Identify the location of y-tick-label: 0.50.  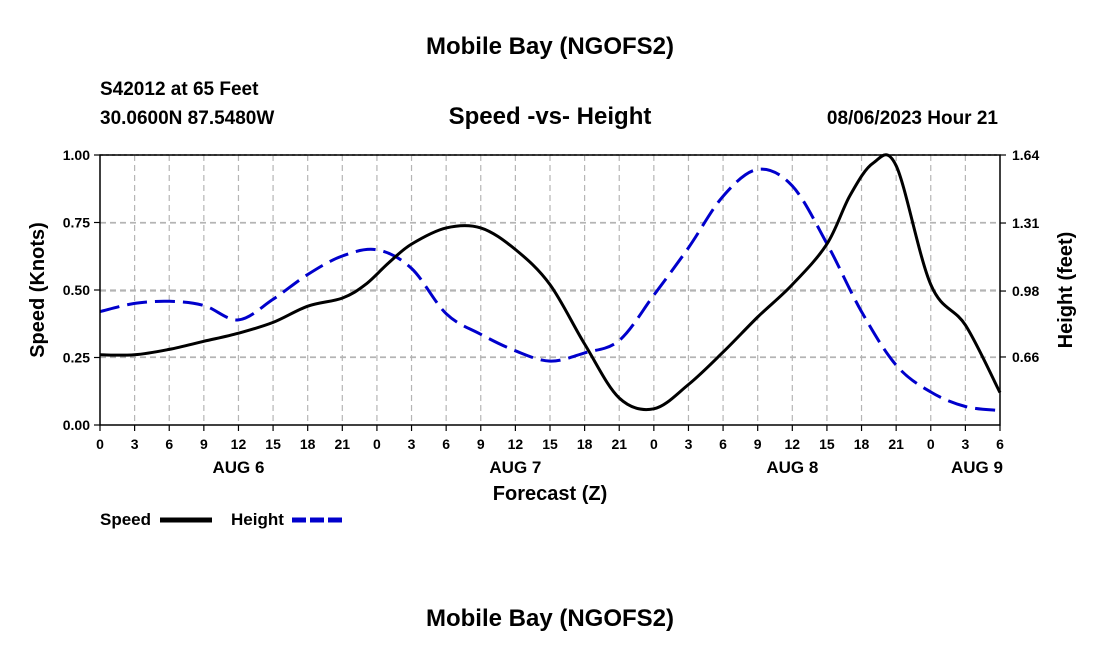
(76, 290).